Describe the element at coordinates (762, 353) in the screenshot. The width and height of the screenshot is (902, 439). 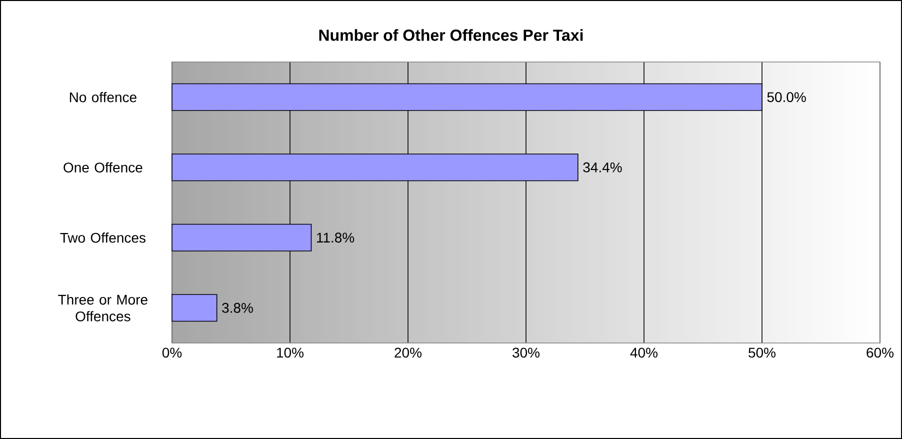
I see `x-tick-label: 50%` at that location.